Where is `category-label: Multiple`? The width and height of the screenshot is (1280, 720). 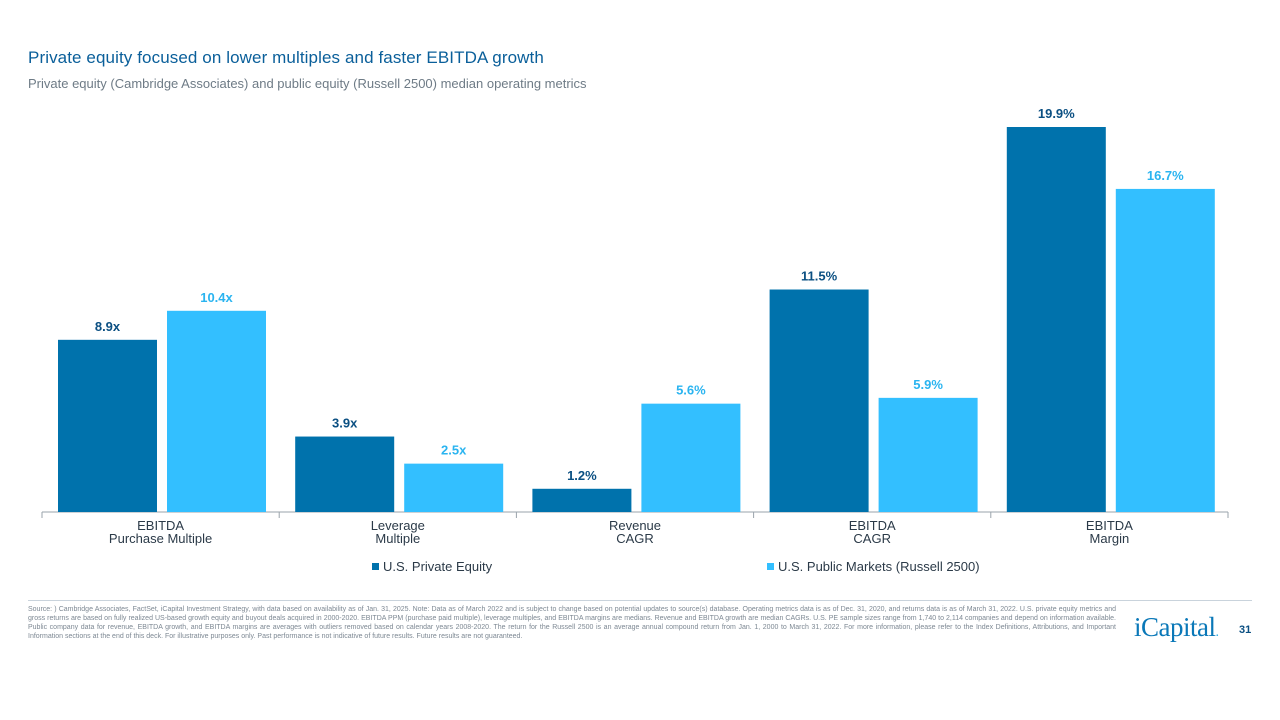 category-label: Multiple is located at coordinates (397, 538).